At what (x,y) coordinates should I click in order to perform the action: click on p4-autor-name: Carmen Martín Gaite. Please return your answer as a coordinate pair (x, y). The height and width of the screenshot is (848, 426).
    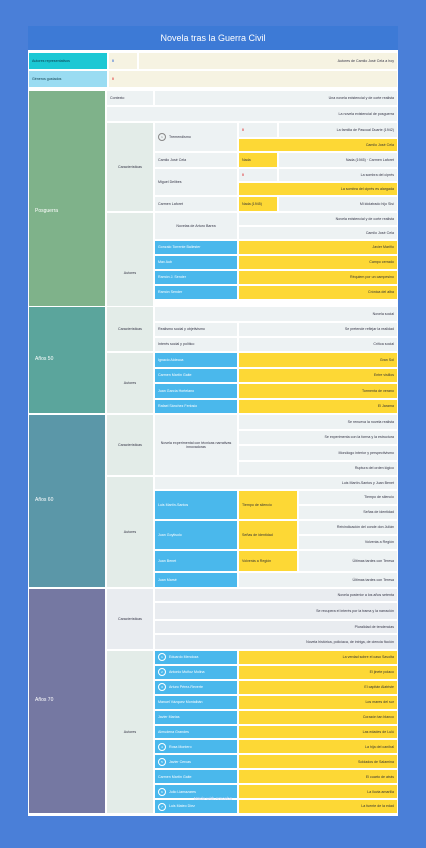
    Looking at the image, I should click on (196, 777).